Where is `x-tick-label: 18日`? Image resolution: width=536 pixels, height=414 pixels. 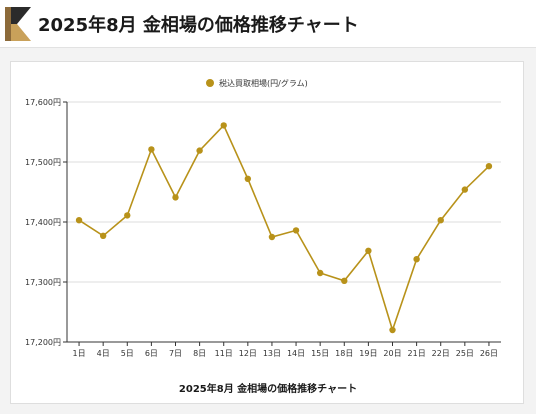
x-tick-label: 18日 is located at coordinates (344, 353).